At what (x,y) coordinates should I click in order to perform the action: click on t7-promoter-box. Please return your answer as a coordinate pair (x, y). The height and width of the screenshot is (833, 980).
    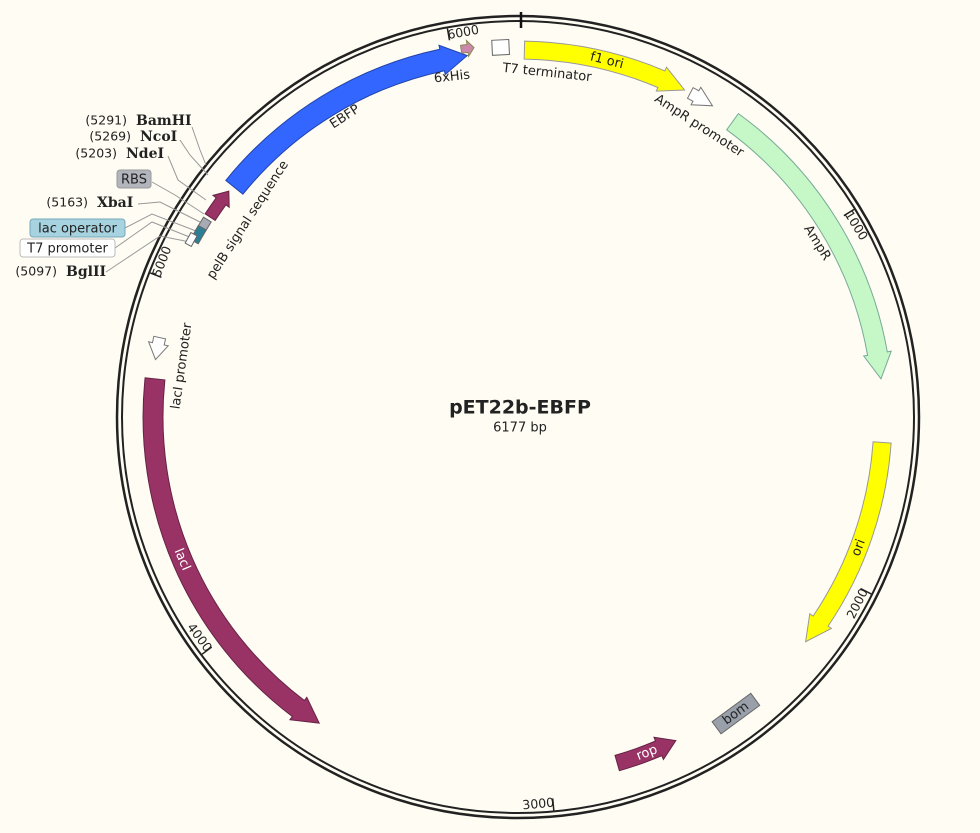
    Looking at the image, I should click on (191, 239).